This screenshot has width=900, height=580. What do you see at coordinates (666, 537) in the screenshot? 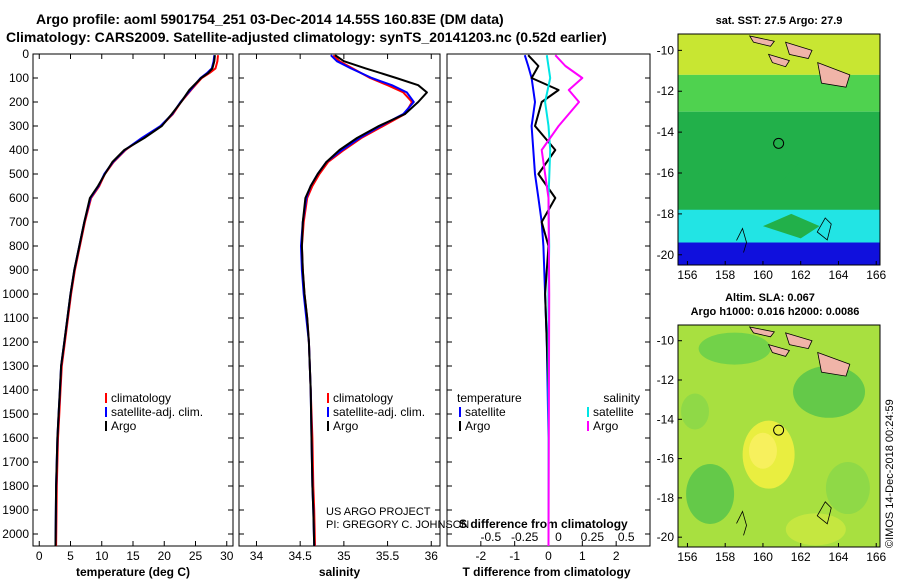
I see `sla-map-ytick-label: -20` at bounding box center [666, 537].